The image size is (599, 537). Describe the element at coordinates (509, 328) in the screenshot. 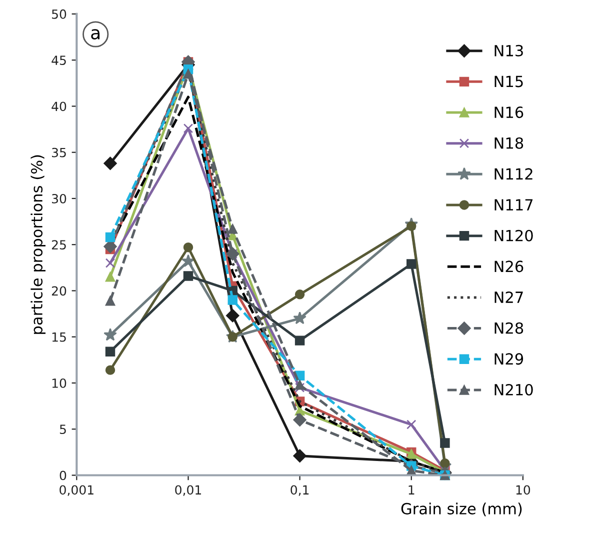

I see `legend-label: N28` at that location.